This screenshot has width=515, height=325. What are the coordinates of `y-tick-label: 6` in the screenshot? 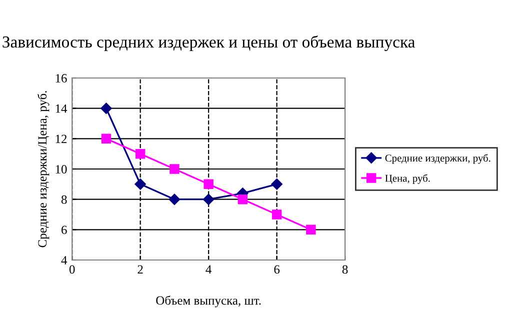 It's located at (64, 230).